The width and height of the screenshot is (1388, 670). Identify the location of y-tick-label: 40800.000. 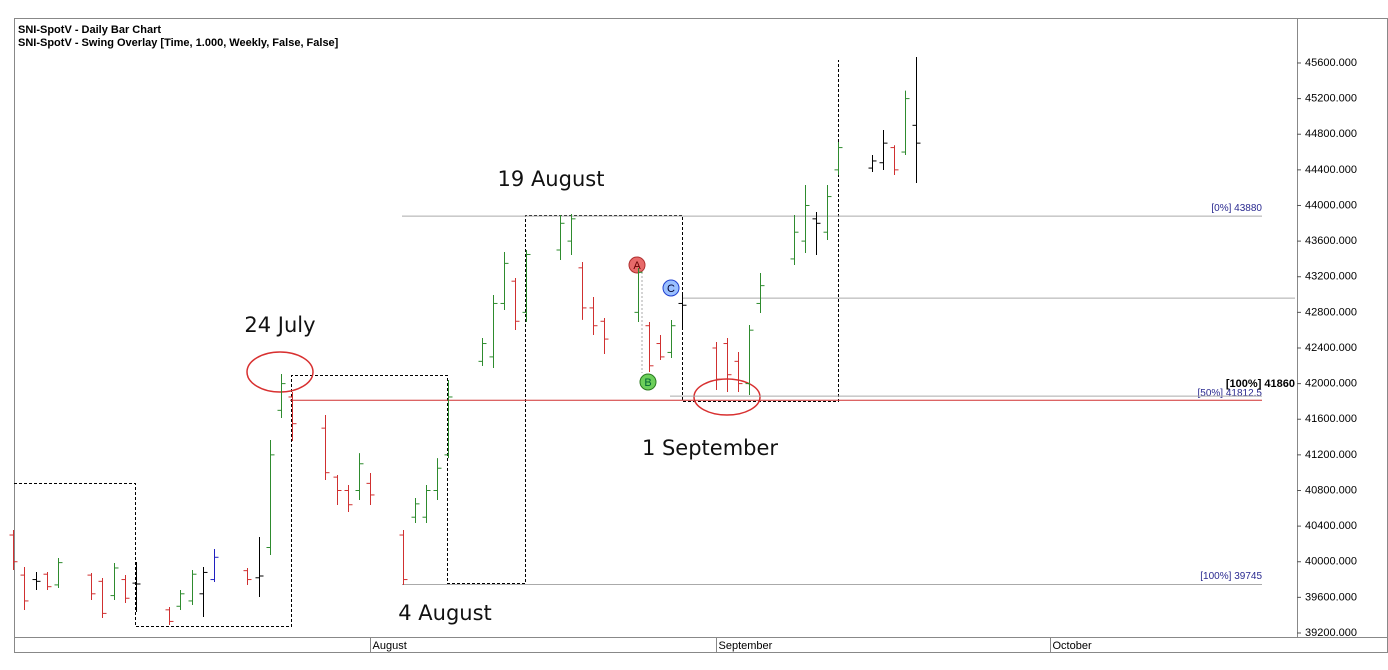
(1331, 490).